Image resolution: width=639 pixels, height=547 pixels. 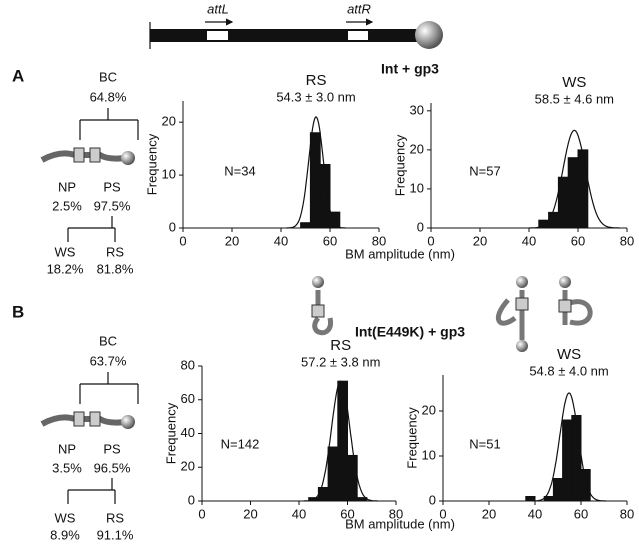 What do you see at coordinates (484, 170) in the screenshot?
I see `annotation: N=57` at bounding box center [484, 170].